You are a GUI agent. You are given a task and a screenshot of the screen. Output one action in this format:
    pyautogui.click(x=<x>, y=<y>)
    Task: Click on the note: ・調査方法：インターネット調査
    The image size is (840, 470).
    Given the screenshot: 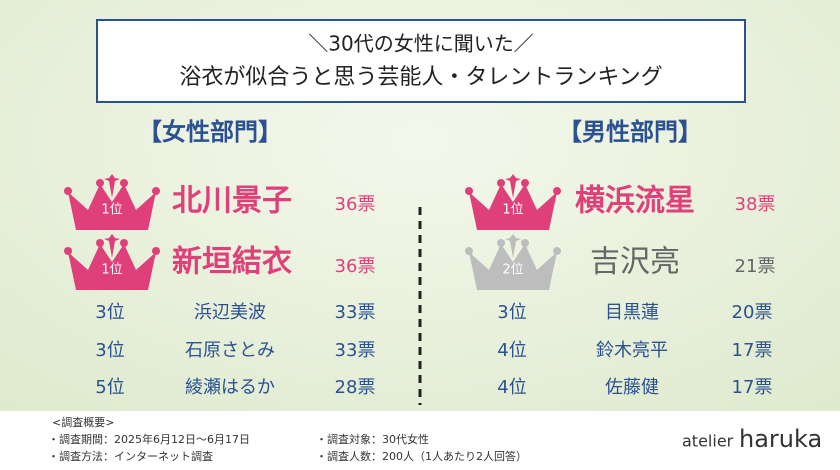 What is the action you would take?
    pyautogui.click(x=130, y=456)
    